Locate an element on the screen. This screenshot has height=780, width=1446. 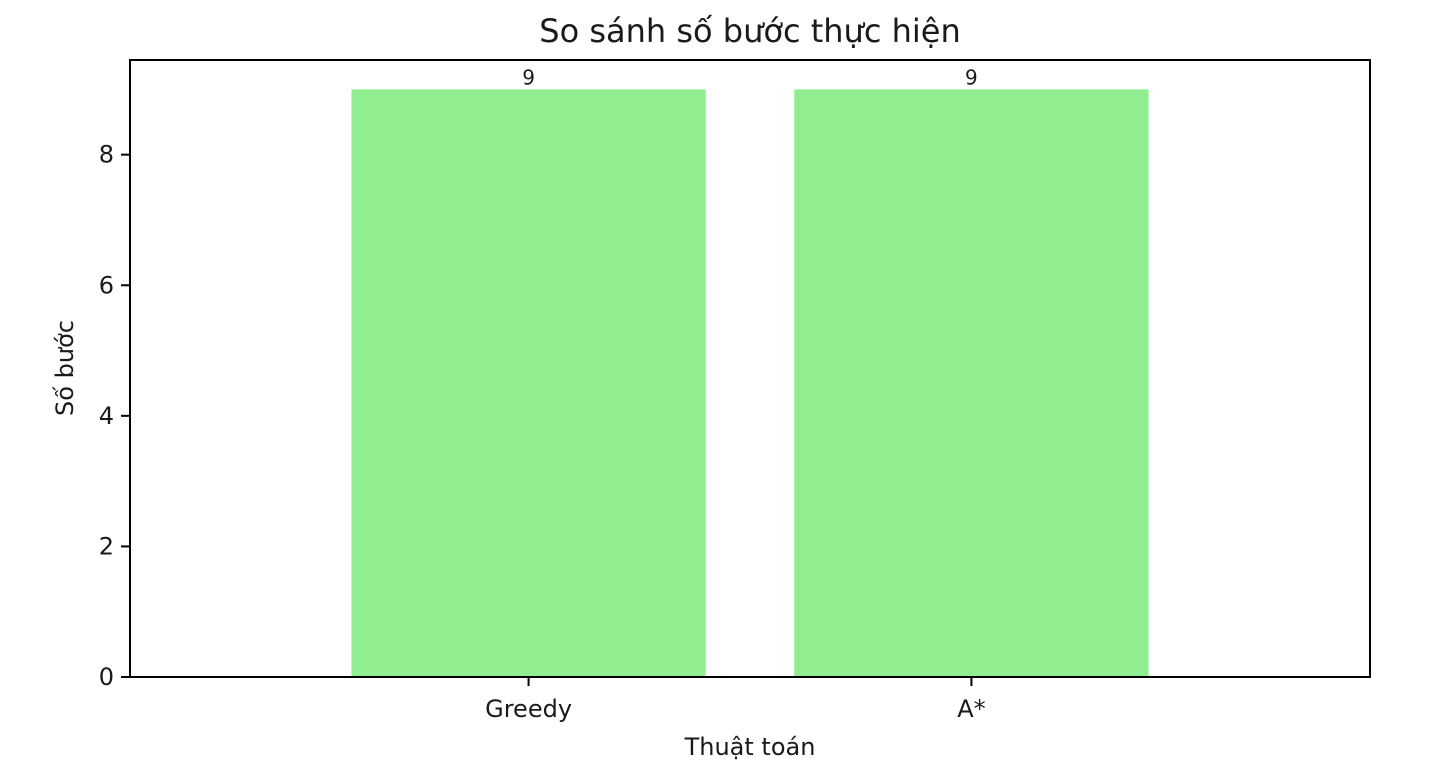
y-tick-label: 2 is located at coordinates (106, 546).